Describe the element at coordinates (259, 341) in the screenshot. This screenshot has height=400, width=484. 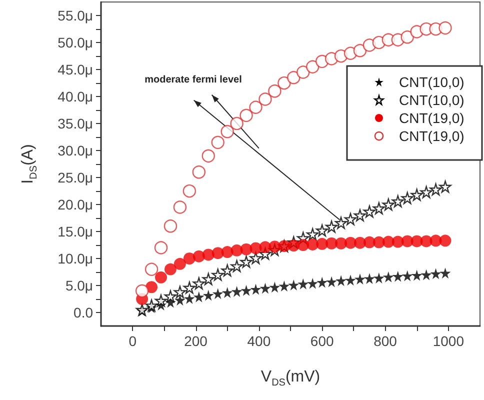
I see `x-tick-label: 400` at that location.